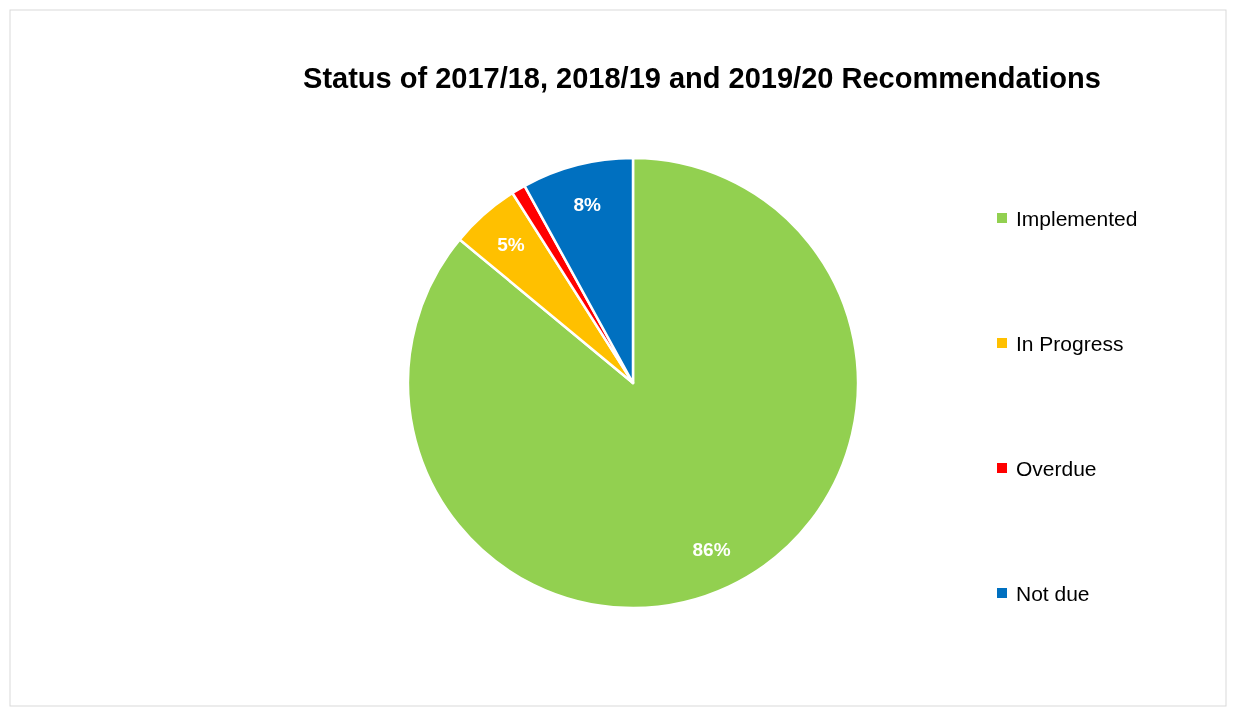  I want to click on chart-title: Status of 2017/18, 2018/19 and 2019/20 Recommendations, so click(702, 78).